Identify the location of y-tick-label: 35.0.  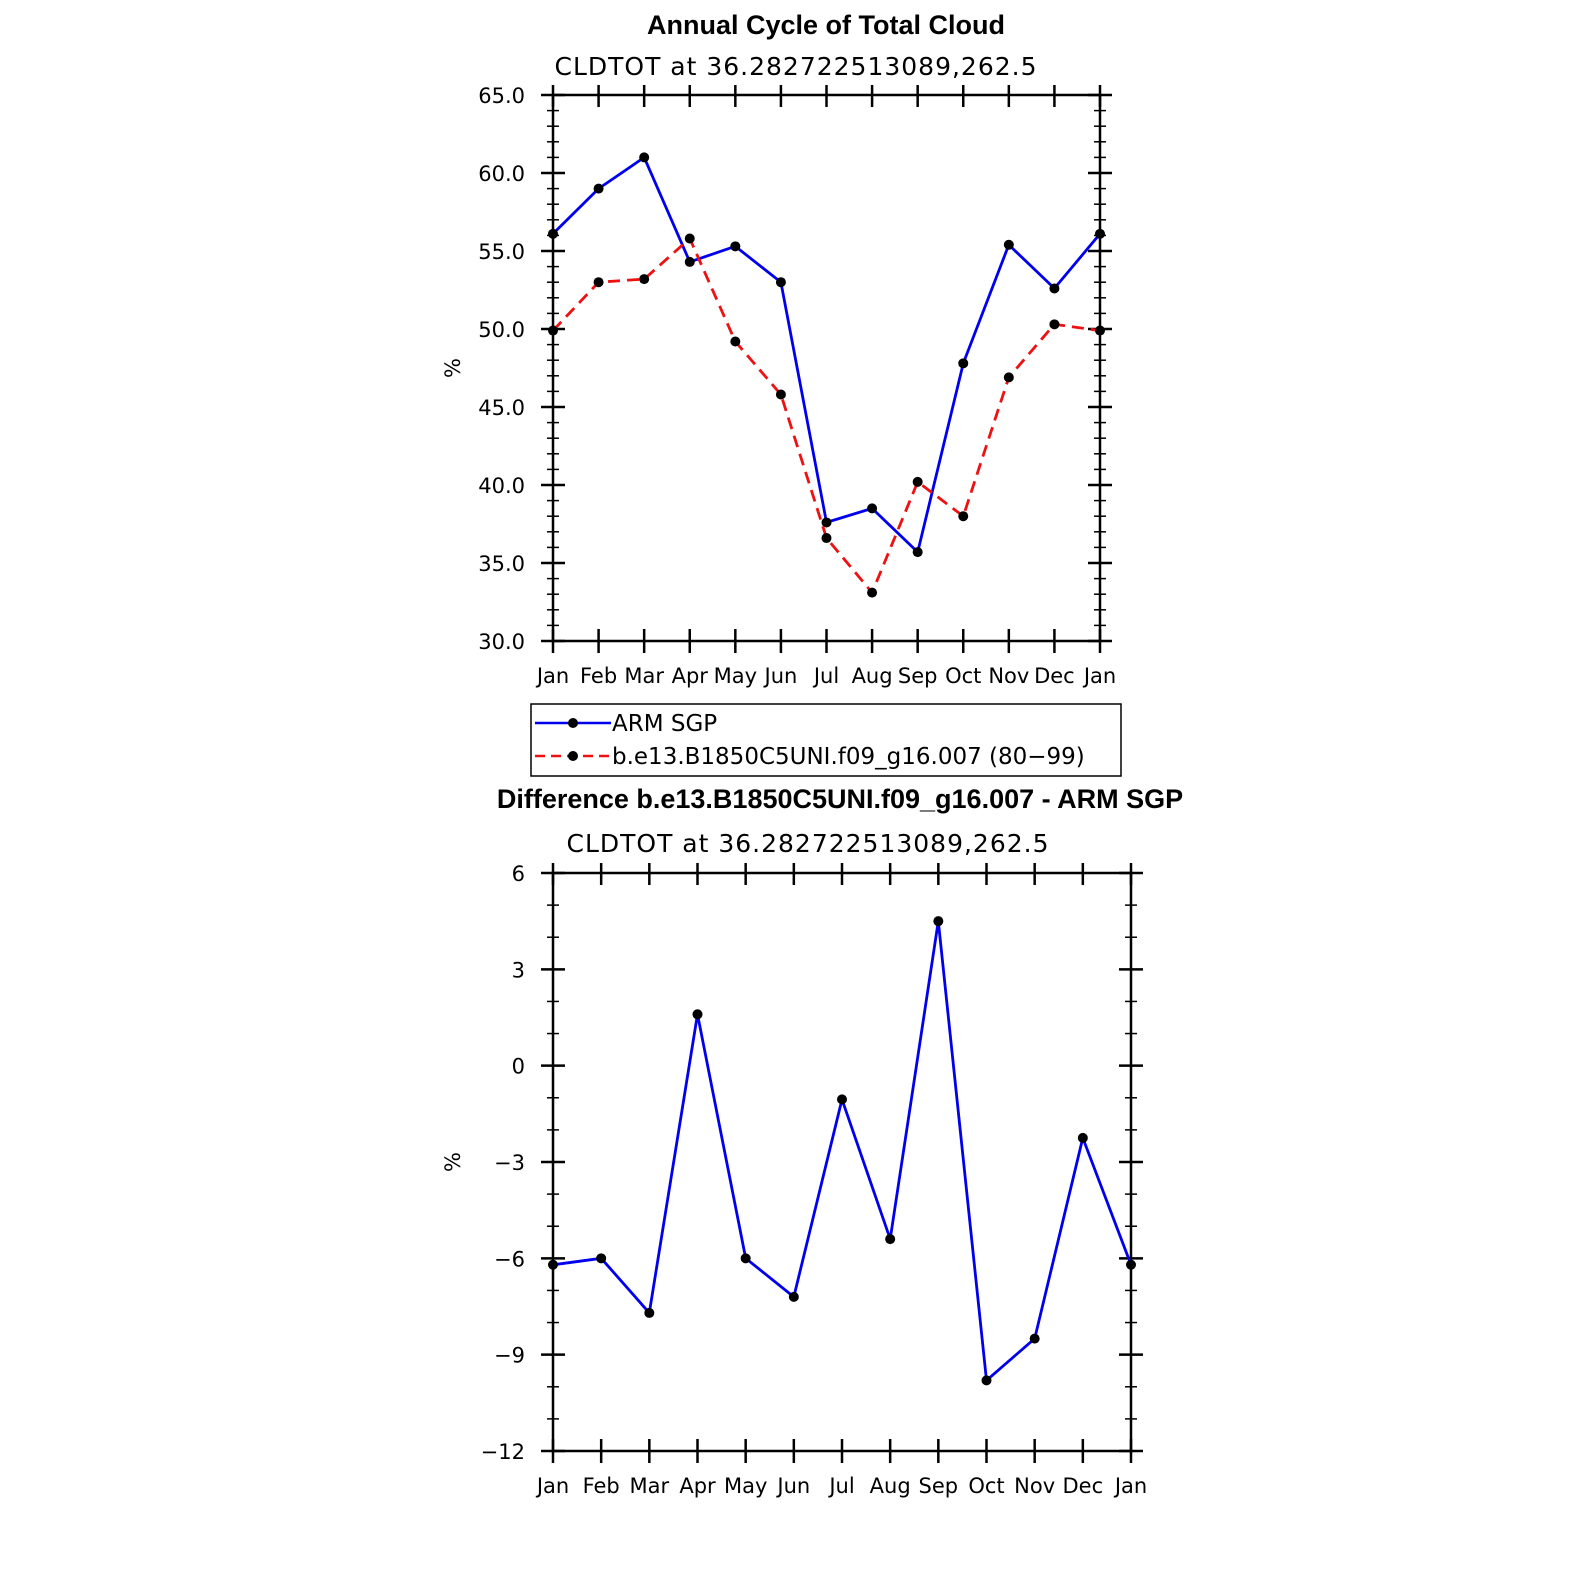
(501, 564).